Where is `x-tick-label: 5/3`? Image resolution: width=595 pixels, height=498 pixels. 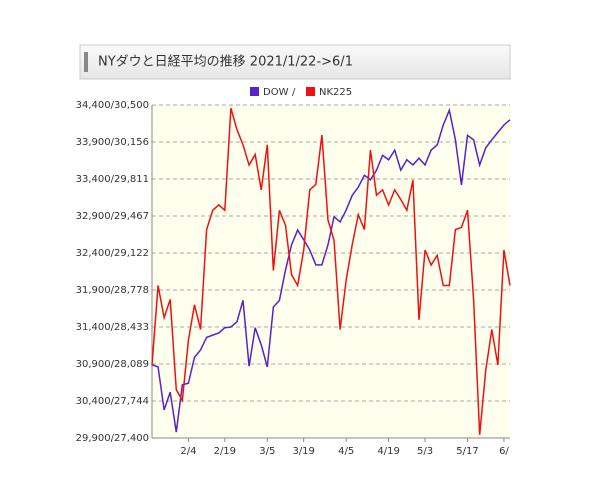
x-tick-label: 5/3 is located at coordinates (425, 451).